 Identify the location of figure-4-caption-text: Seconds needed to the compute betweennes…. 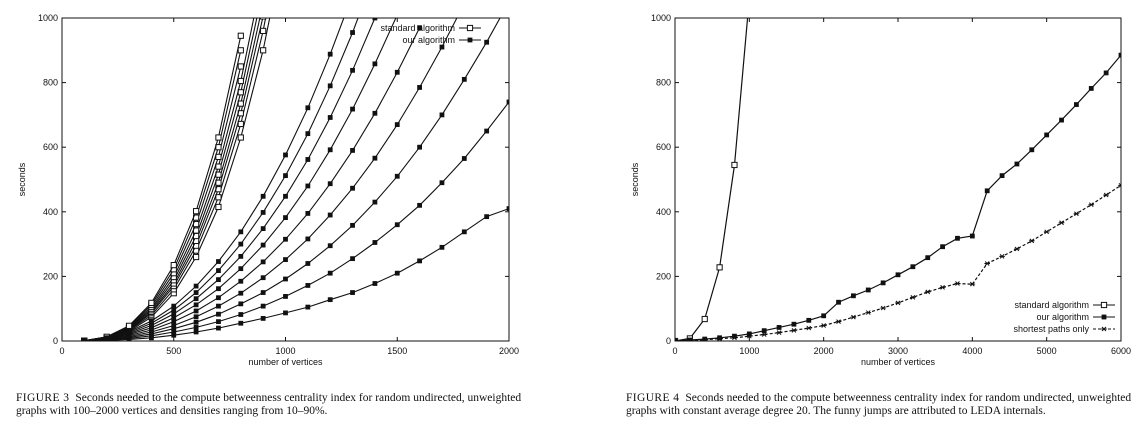
(879, 404).